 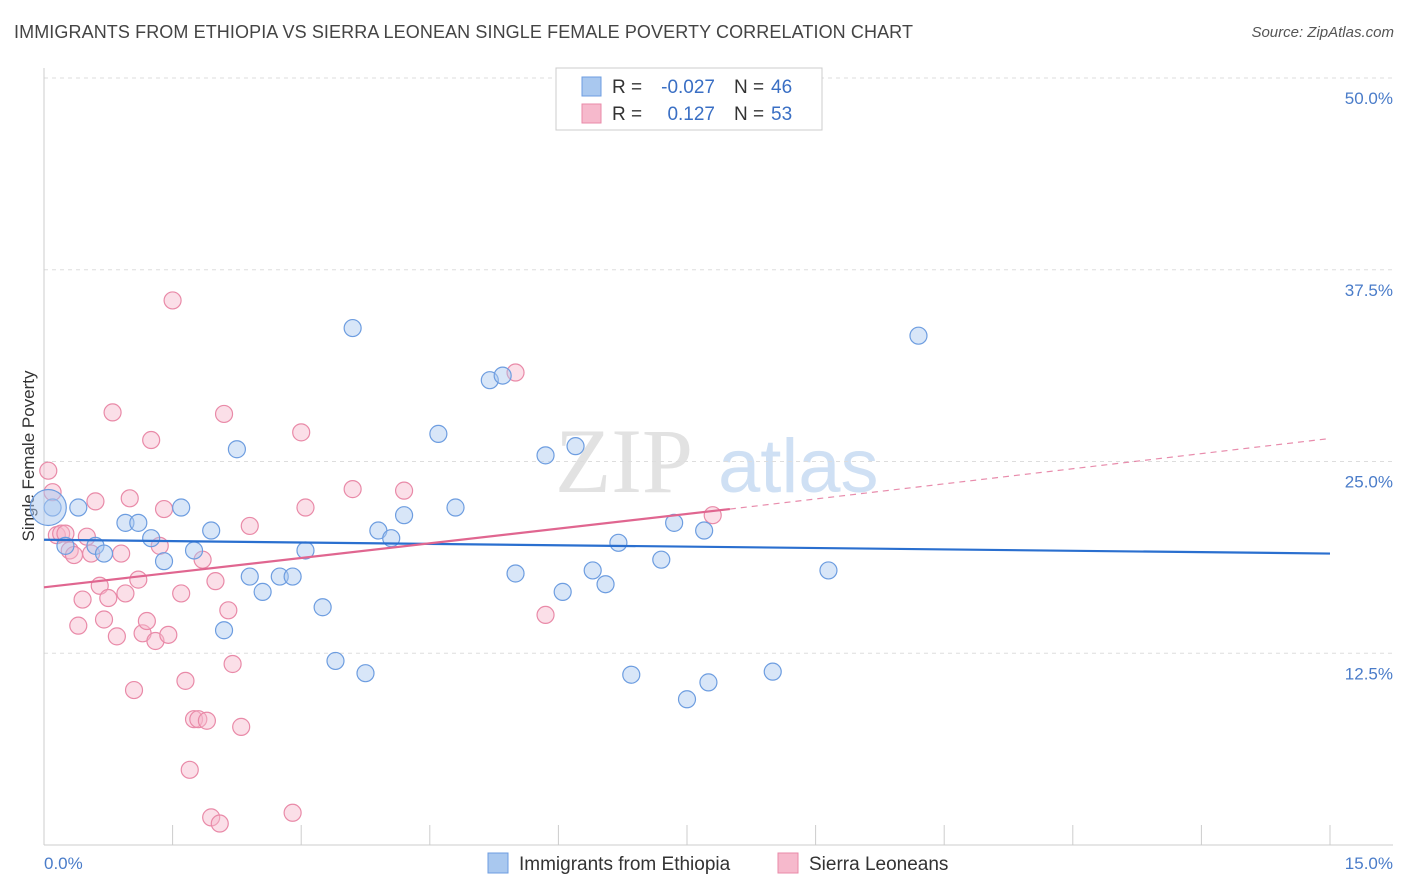 I want to click on sierra-leoneans-trend-line, so click(x=386, y=548).